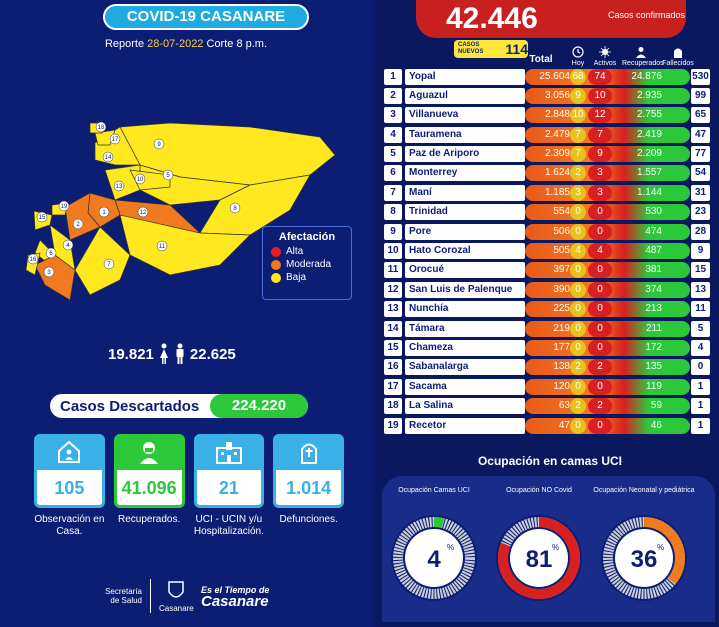  What do you see at coordinates (465, 367) in the screenshot?
I see `municipality-name: Sabanalarga` at bounding box center [465, 367].